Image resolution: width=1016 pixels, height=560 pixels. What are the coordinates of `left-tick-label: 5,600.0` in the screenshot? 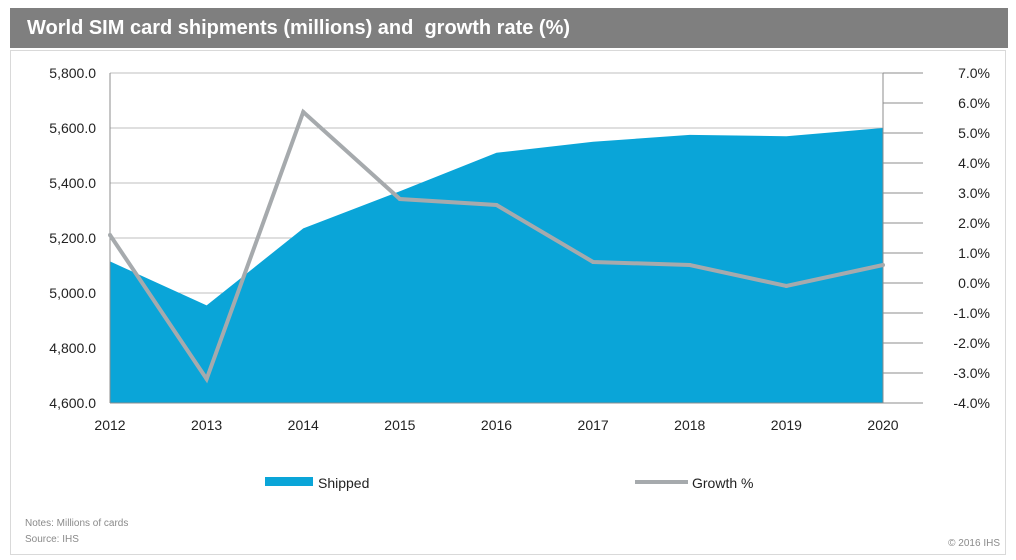 It's located at (72, 128).